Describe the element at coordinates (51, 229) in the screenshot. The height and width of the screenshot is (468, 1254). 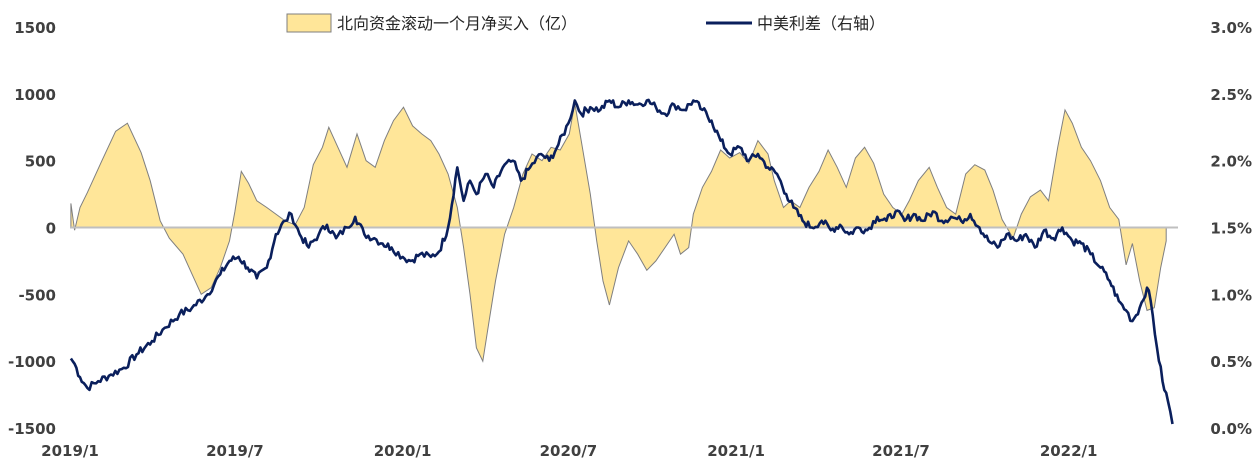
I see `left-tick-label: 0` at that location.